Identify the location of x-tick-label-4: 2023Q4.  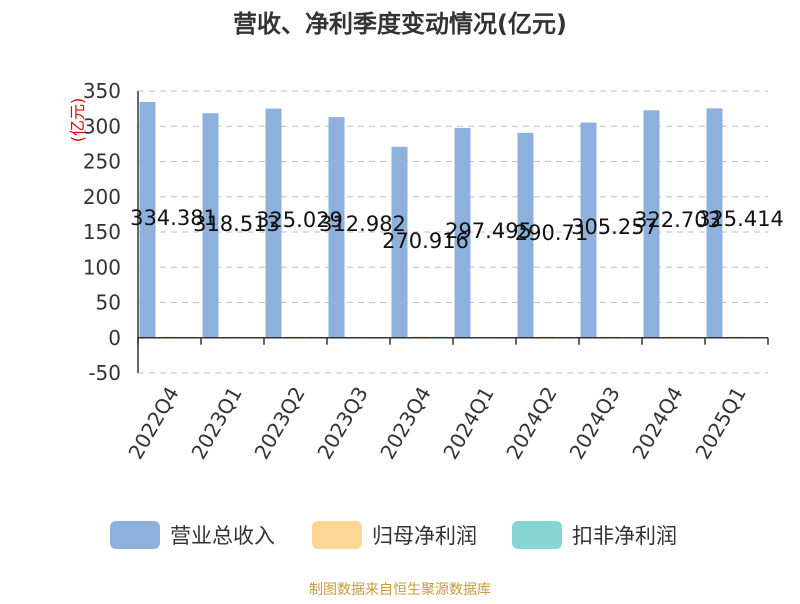
(405, 423).